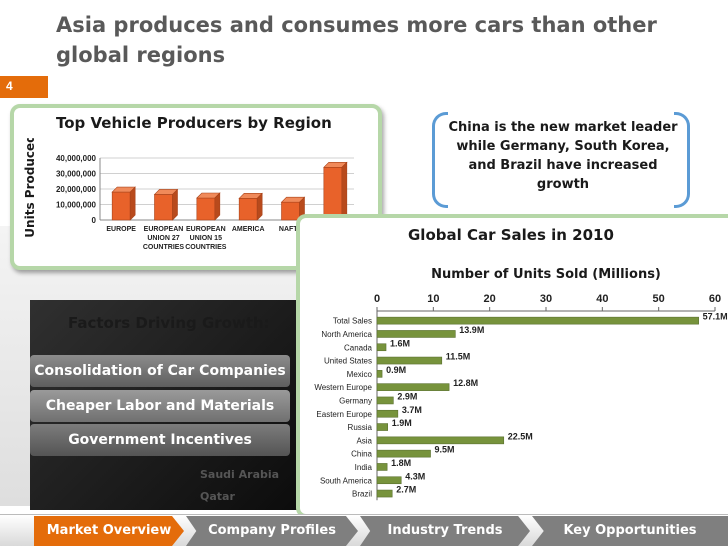 The width and height of the screenshot is (728, 546). I want to click on sales-x-tick-label: 50, so click(659, 299).